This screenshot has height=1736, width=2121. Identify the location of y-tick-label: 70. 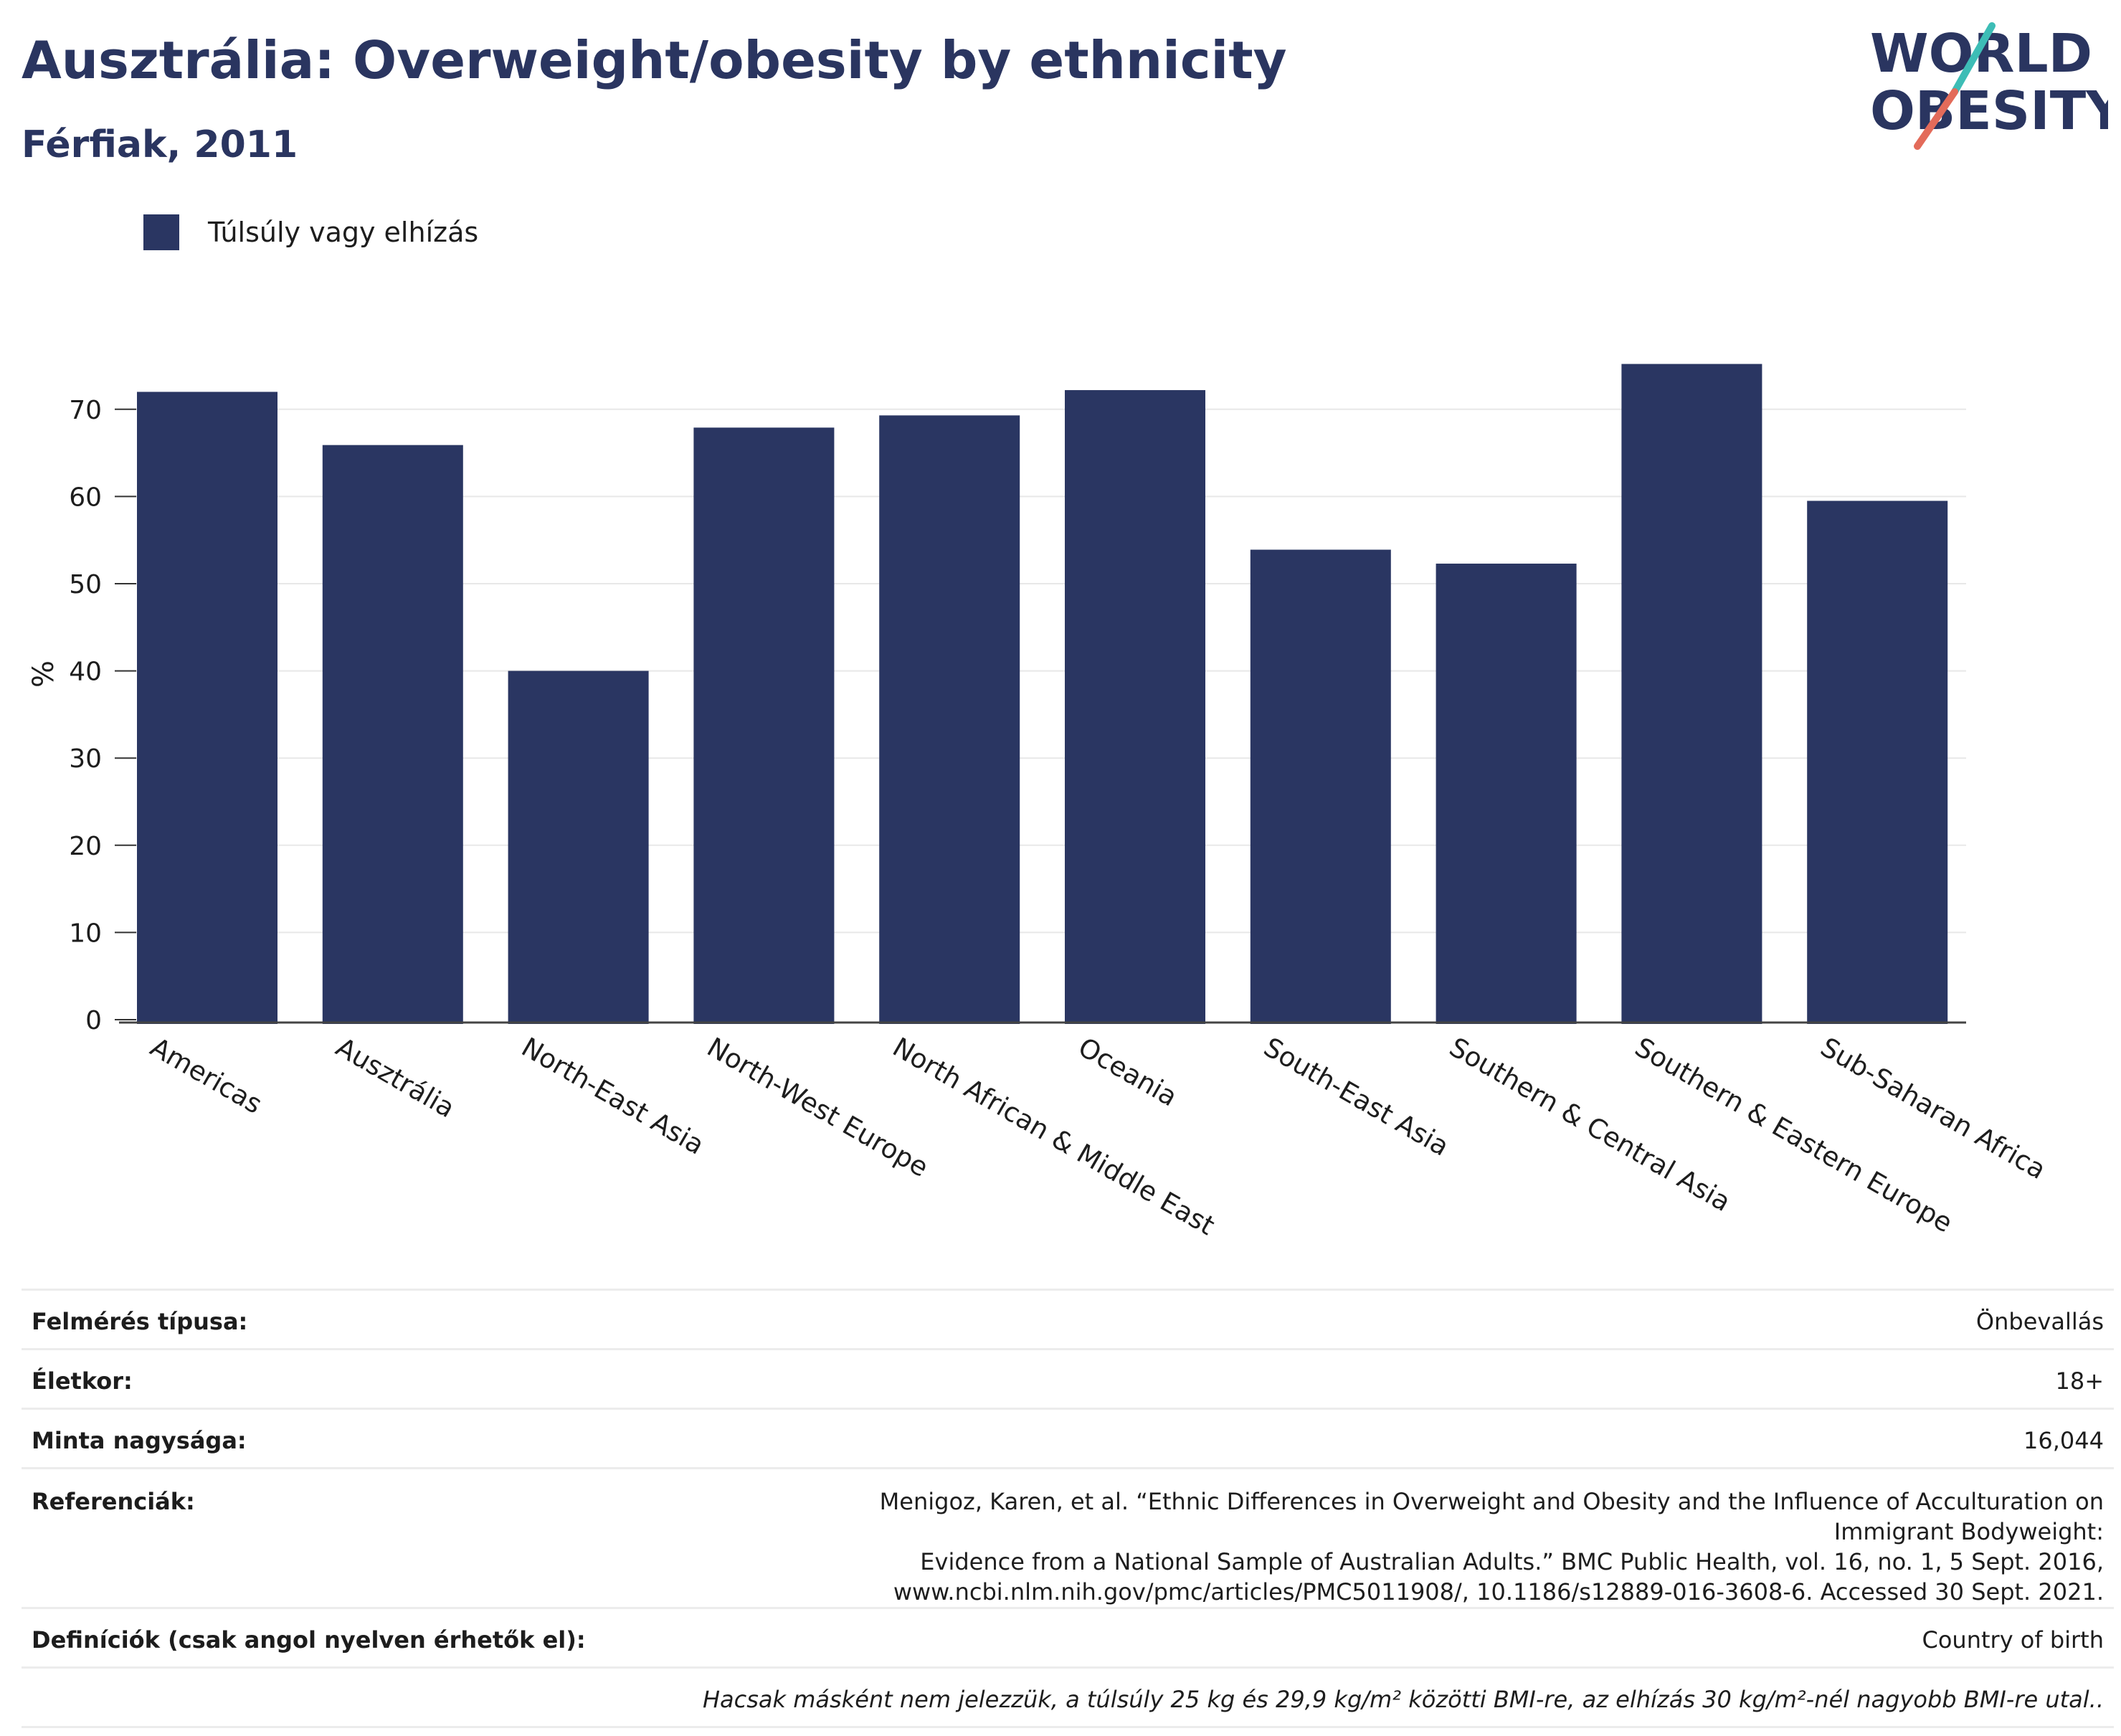
(85, 411).